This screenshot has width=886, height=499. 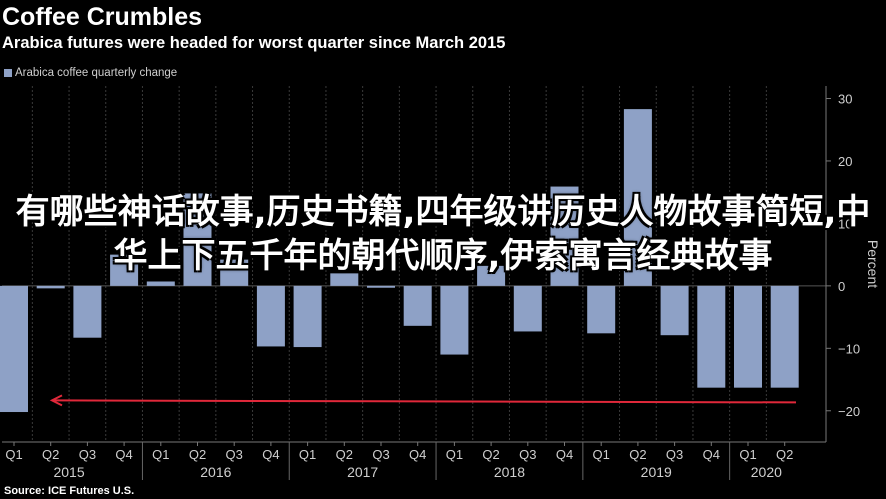 What do you see at coordinates (69, 491) in the screenshot?
I see `source-note: Source: ICE Futures U.S.` at bounding box center [69, 491].